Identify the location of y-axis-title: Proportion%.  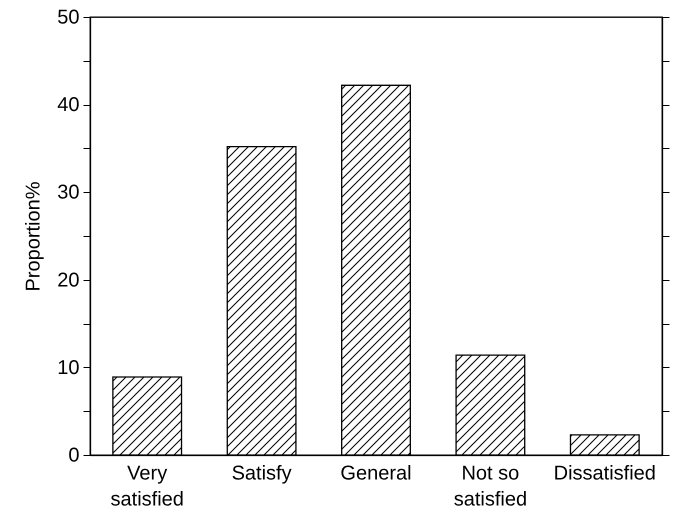
(33, 236).